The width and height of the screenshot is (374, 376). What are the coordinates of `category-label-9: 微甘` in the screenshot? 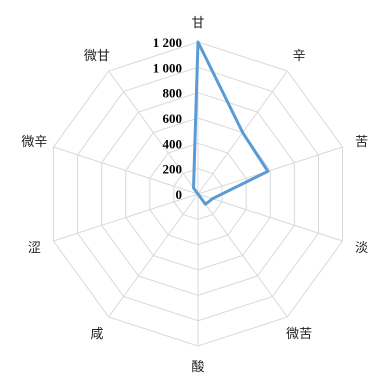 It's located at (97, 56).